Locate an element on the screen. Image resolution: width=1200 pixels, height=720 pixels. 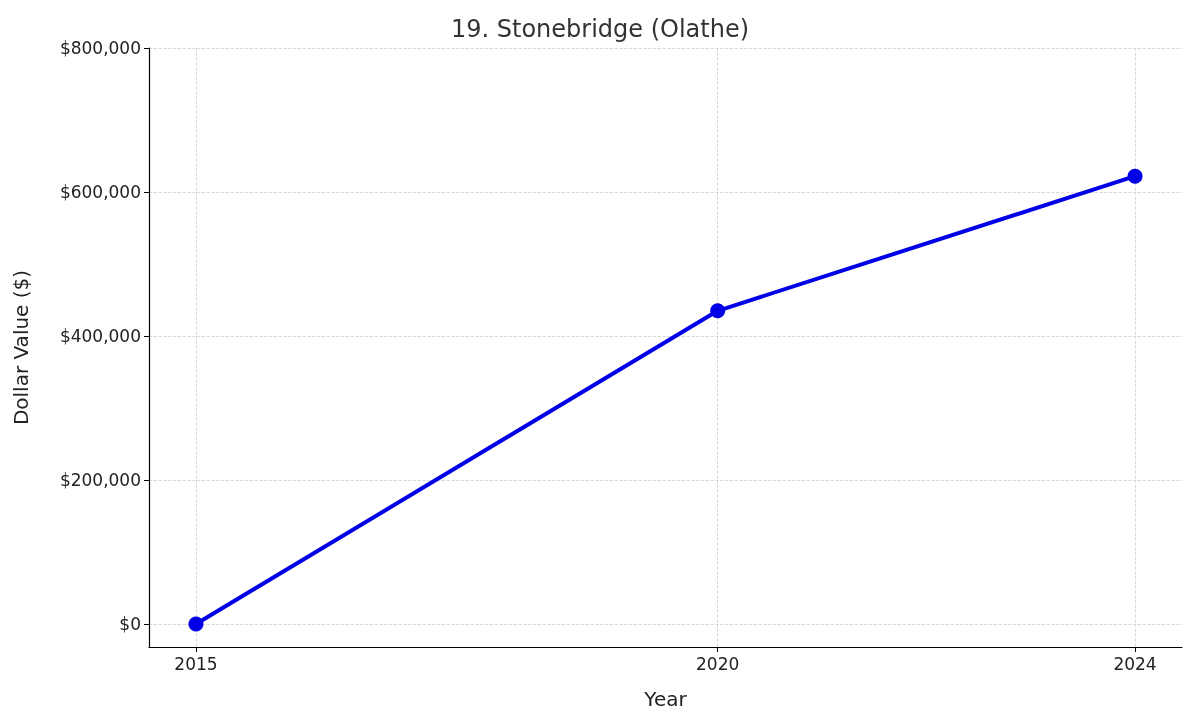
y-tick-label: $0 is located at coordinates (130, 623).